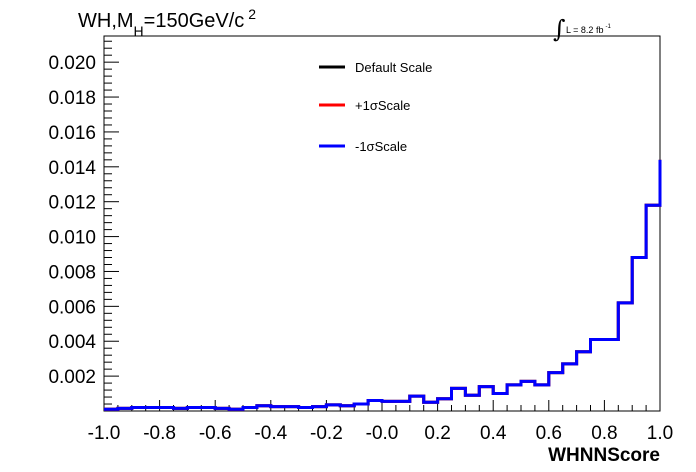 Image resolution: width=696 pixels, height=472 pixels. I want to click on title-superscript: 2, so click(252, 14).